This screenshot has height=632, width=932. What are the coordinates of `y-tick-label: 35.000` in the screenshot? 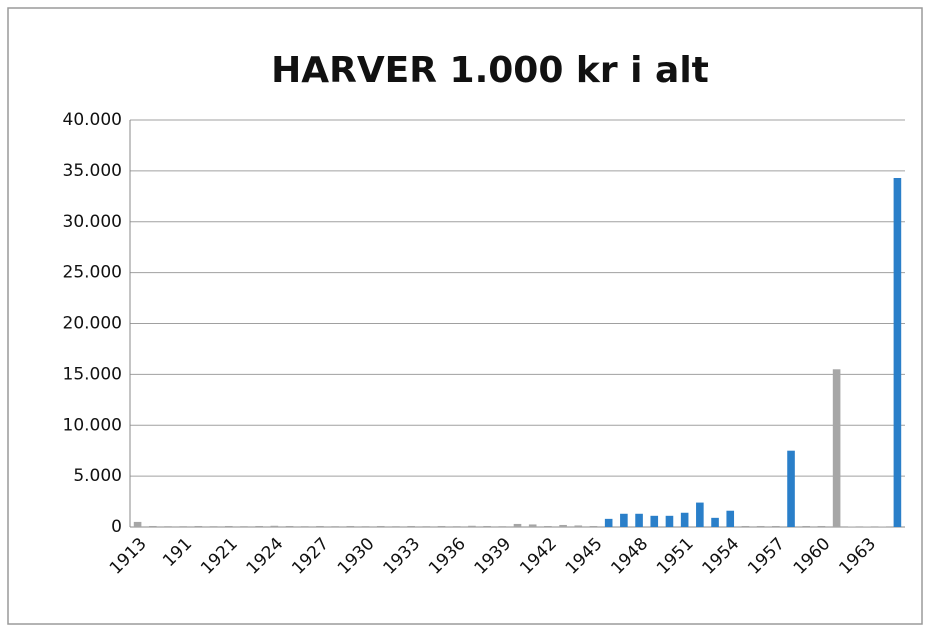 It's located at (92, 171).